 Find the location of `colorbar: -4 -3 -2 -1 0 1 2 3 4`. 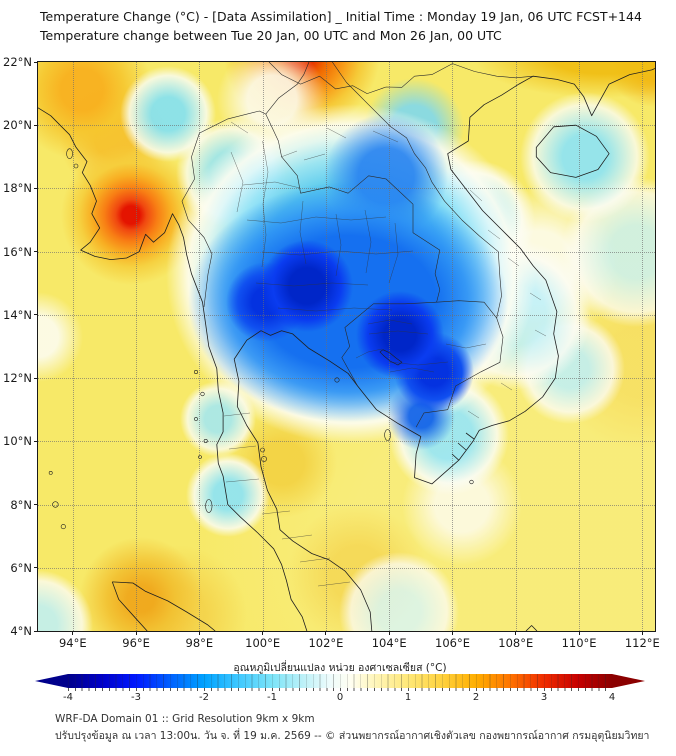

colorbar: -4 -3 -2 -1 0 1 2 3 4 is located at coordinates (340, 690).